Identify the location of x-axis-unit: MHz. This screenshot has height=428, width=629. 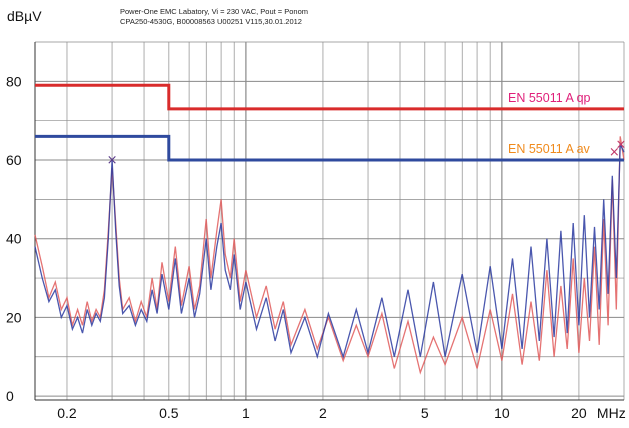
(611, 413).